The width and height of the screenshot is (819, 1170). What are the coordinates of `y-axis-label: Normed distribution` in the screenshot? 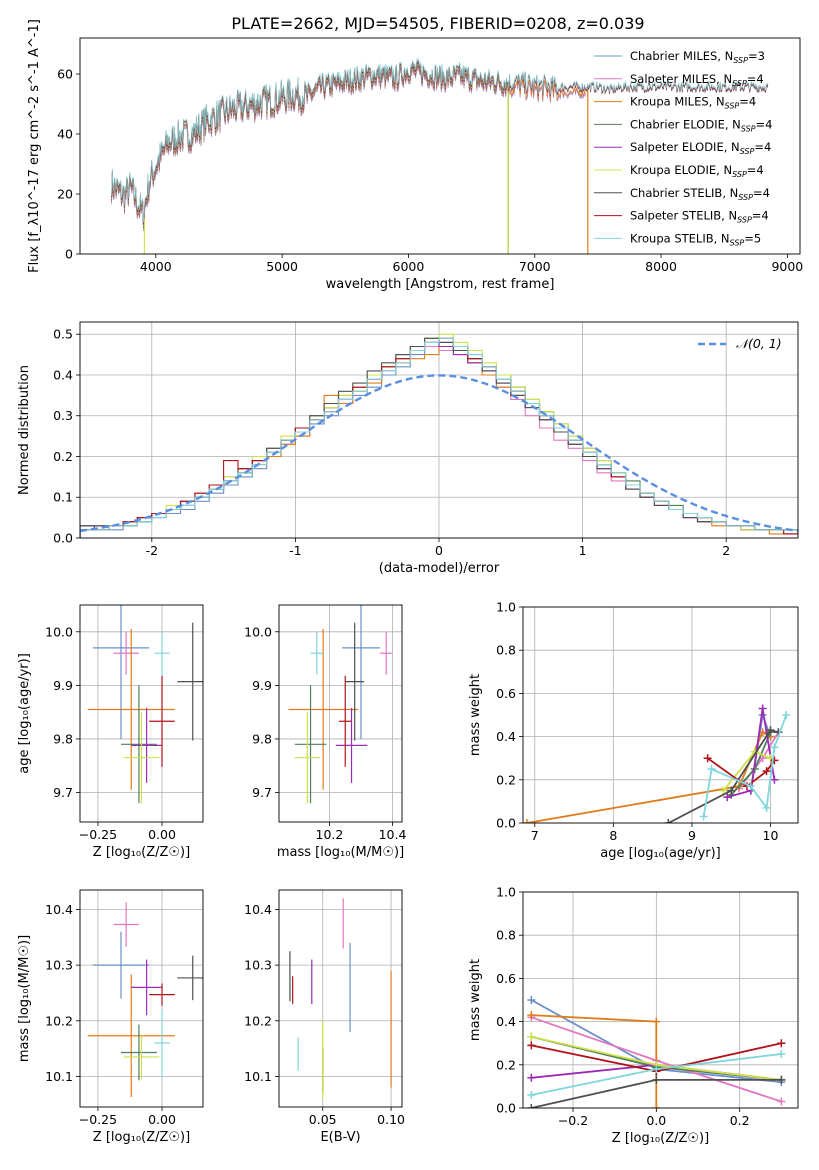 It's located at (24, 430).